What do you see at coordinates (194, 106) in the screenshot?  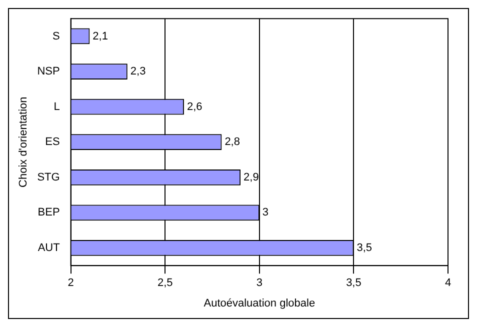 I see `data-label: 2,6` at bounding box center [194, 106].